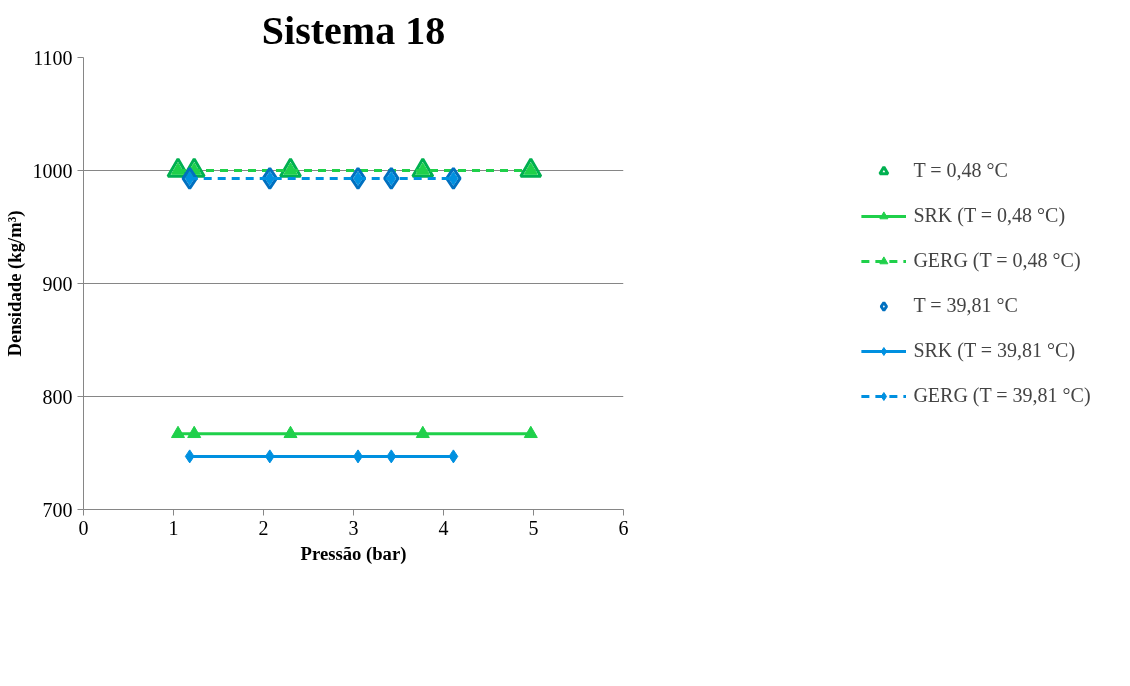  What do you see at coordinates (997, 260) in the screenshot?
I see `legend-label: GERG (T = 0,48 °C)` at bounding box center [997, 260].